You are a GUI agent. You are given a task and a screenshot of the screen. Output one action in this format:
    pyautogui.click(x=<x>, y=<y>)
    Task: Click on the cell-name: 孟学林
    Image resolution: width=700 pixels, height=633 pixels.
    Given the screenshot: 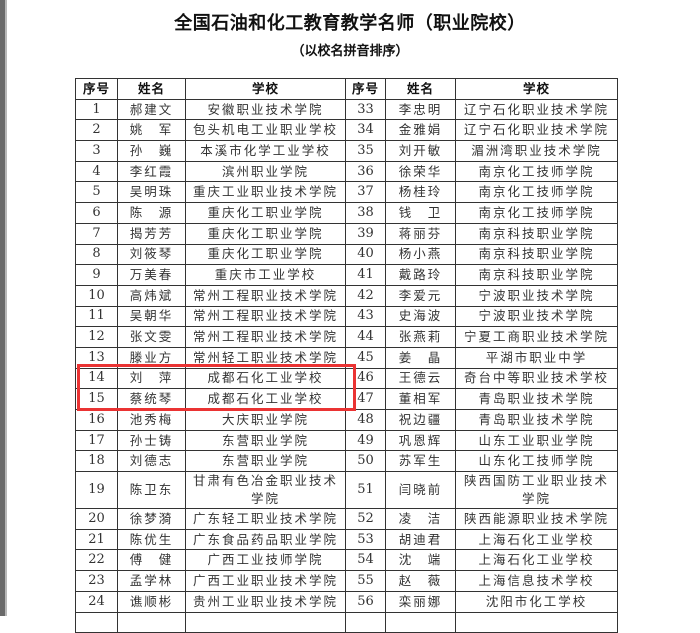 What is the action you would take?
    pyautogui.click(x=151, y=581)
    